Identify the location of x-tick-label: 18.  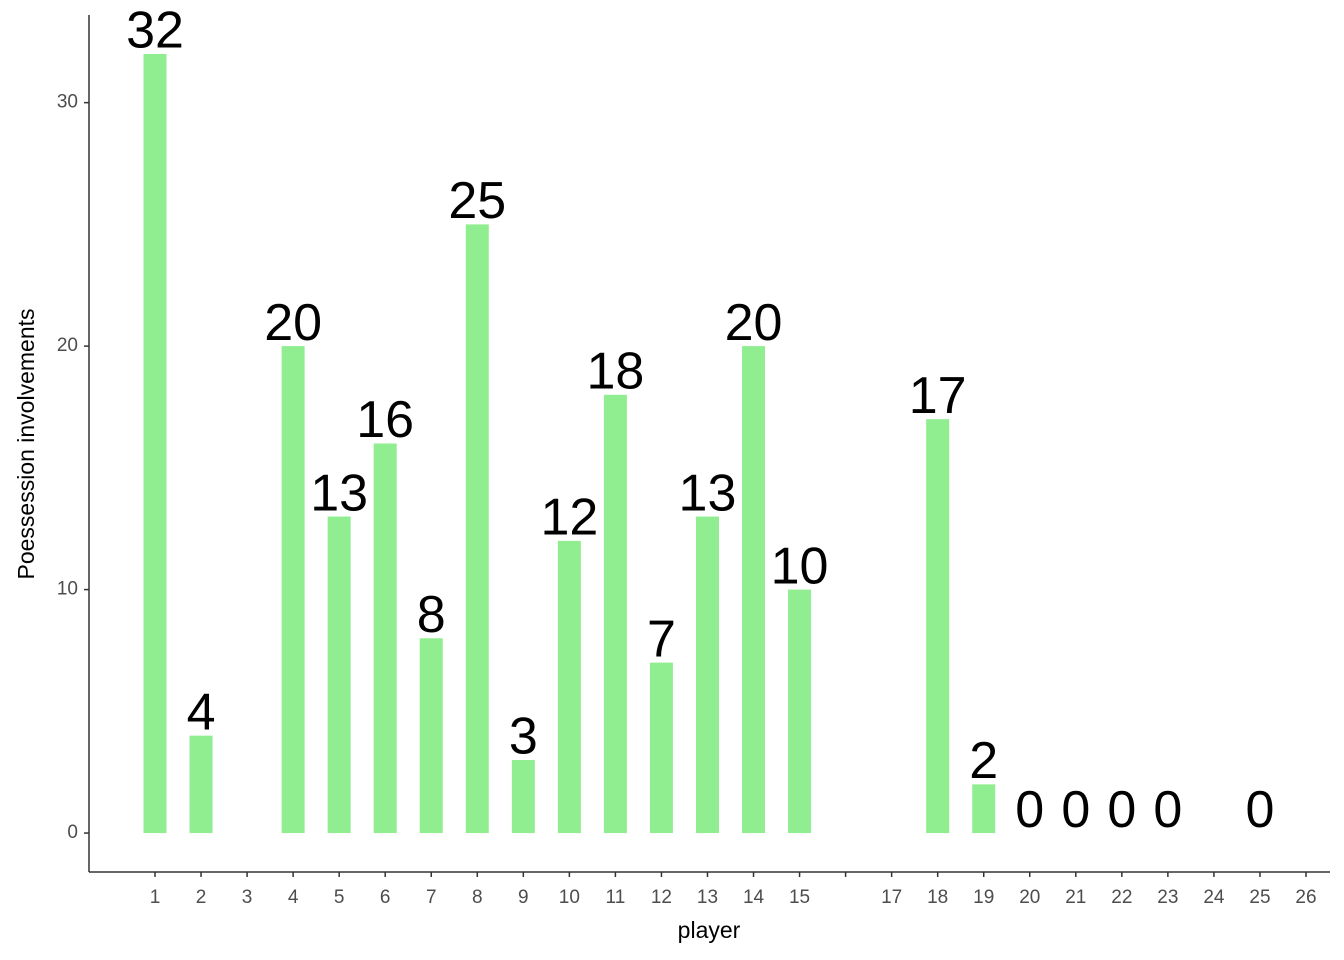
(937, 897).